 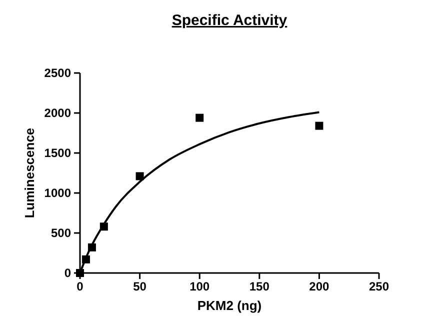 I want to click on x-tick-label: 200, so click(x=319, y=287).